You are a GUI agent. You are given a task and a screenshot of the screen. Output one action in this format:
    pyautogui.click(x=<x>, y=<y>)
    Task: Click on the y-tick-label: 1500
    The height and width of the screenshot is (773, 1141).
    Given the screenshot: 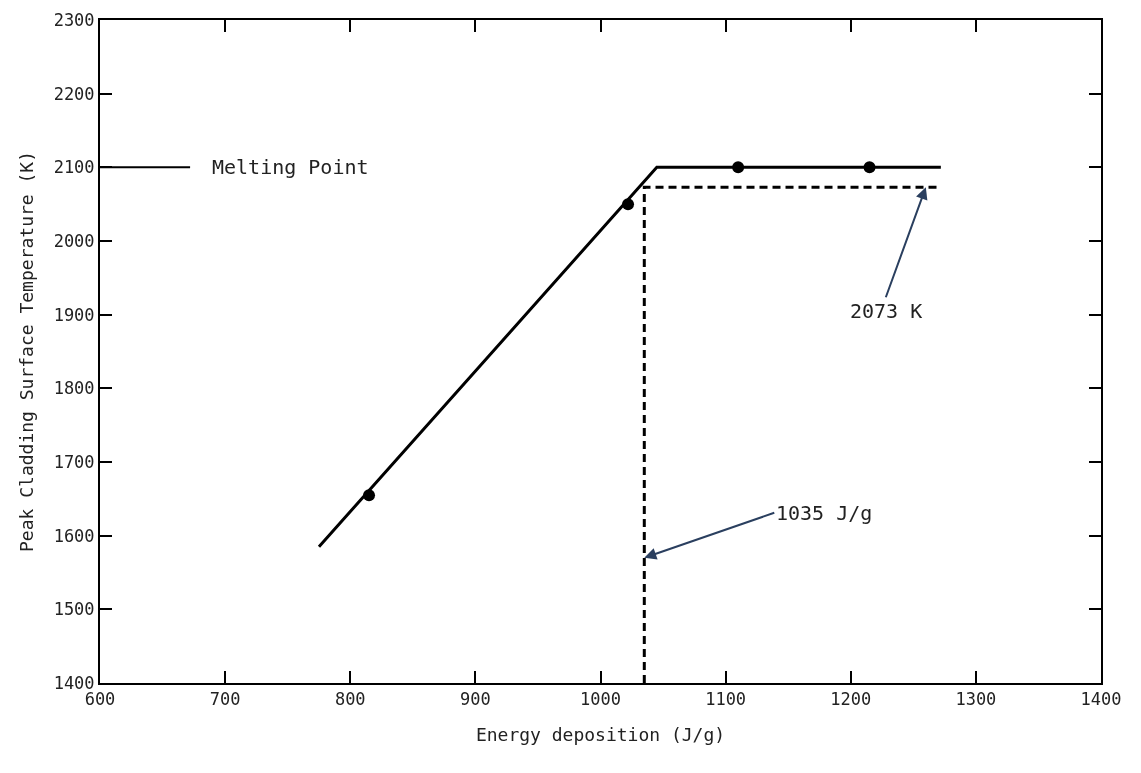 What is the action you would take?
    pyautogui.click(x=74, y=609)
    